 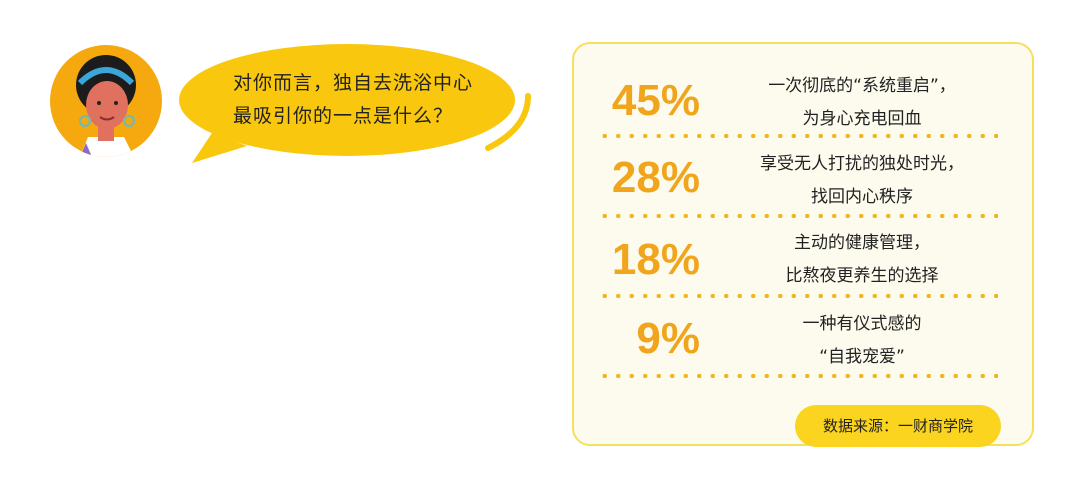 I want to click on result-line-2: 为身心充电回血, so click(x=862, y=119).